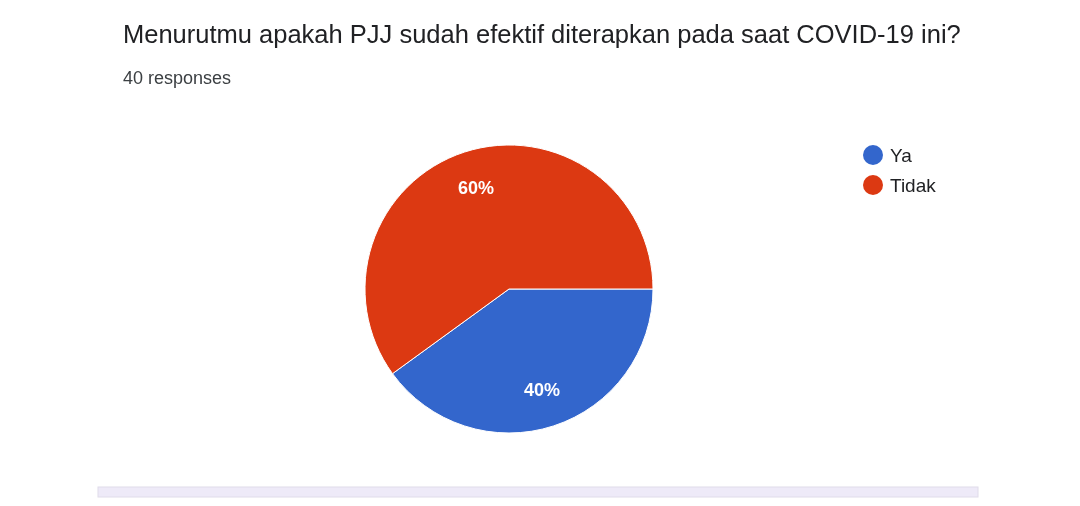 Image resolution: width=1080 pixels, height=506 pixels. Describe the element at coordinates (913, 185) in the screenshot. I see `legend-label: Tidak` at that location.